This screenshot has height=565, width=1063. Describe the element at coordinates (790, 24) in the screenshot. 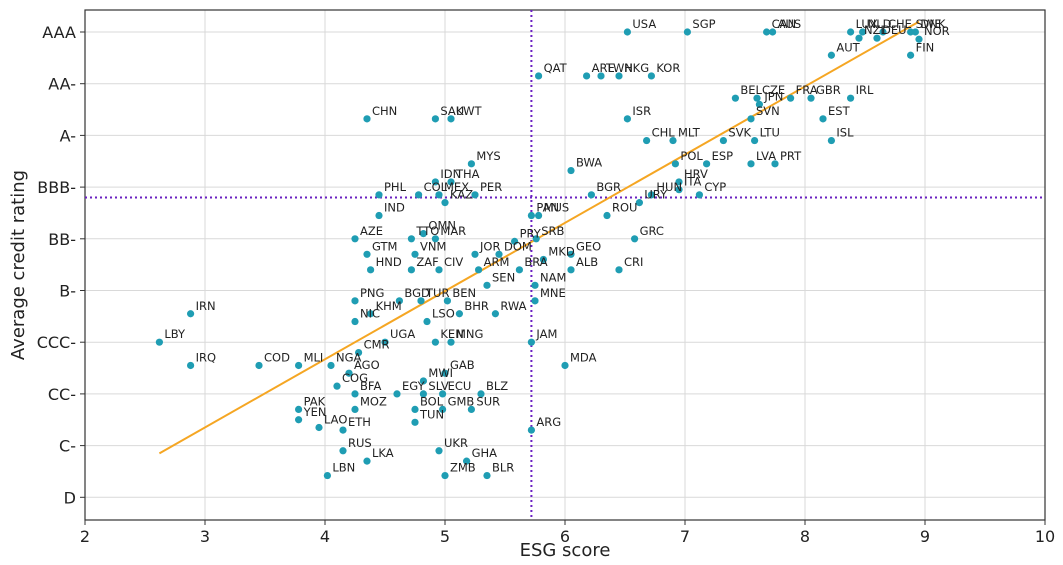

I see `point-label: AUS` at that location.